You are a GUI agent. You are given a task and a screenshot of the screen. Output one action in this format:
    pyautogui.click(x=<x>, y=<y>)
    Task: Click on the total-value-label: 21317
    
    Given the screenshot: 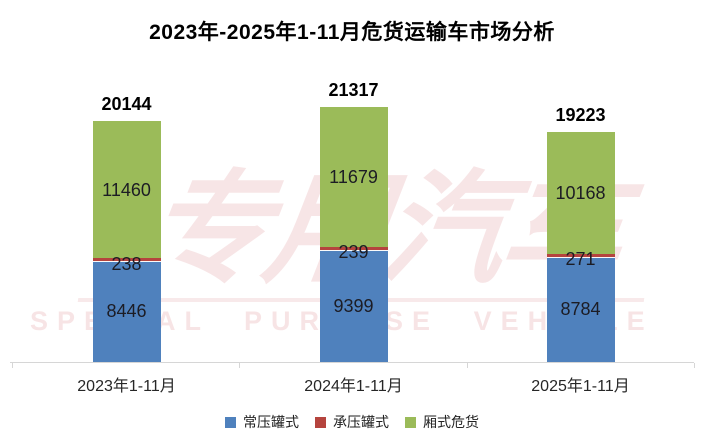 What is the action you would take?
    pyautogui.click(x=353, y=90)
    